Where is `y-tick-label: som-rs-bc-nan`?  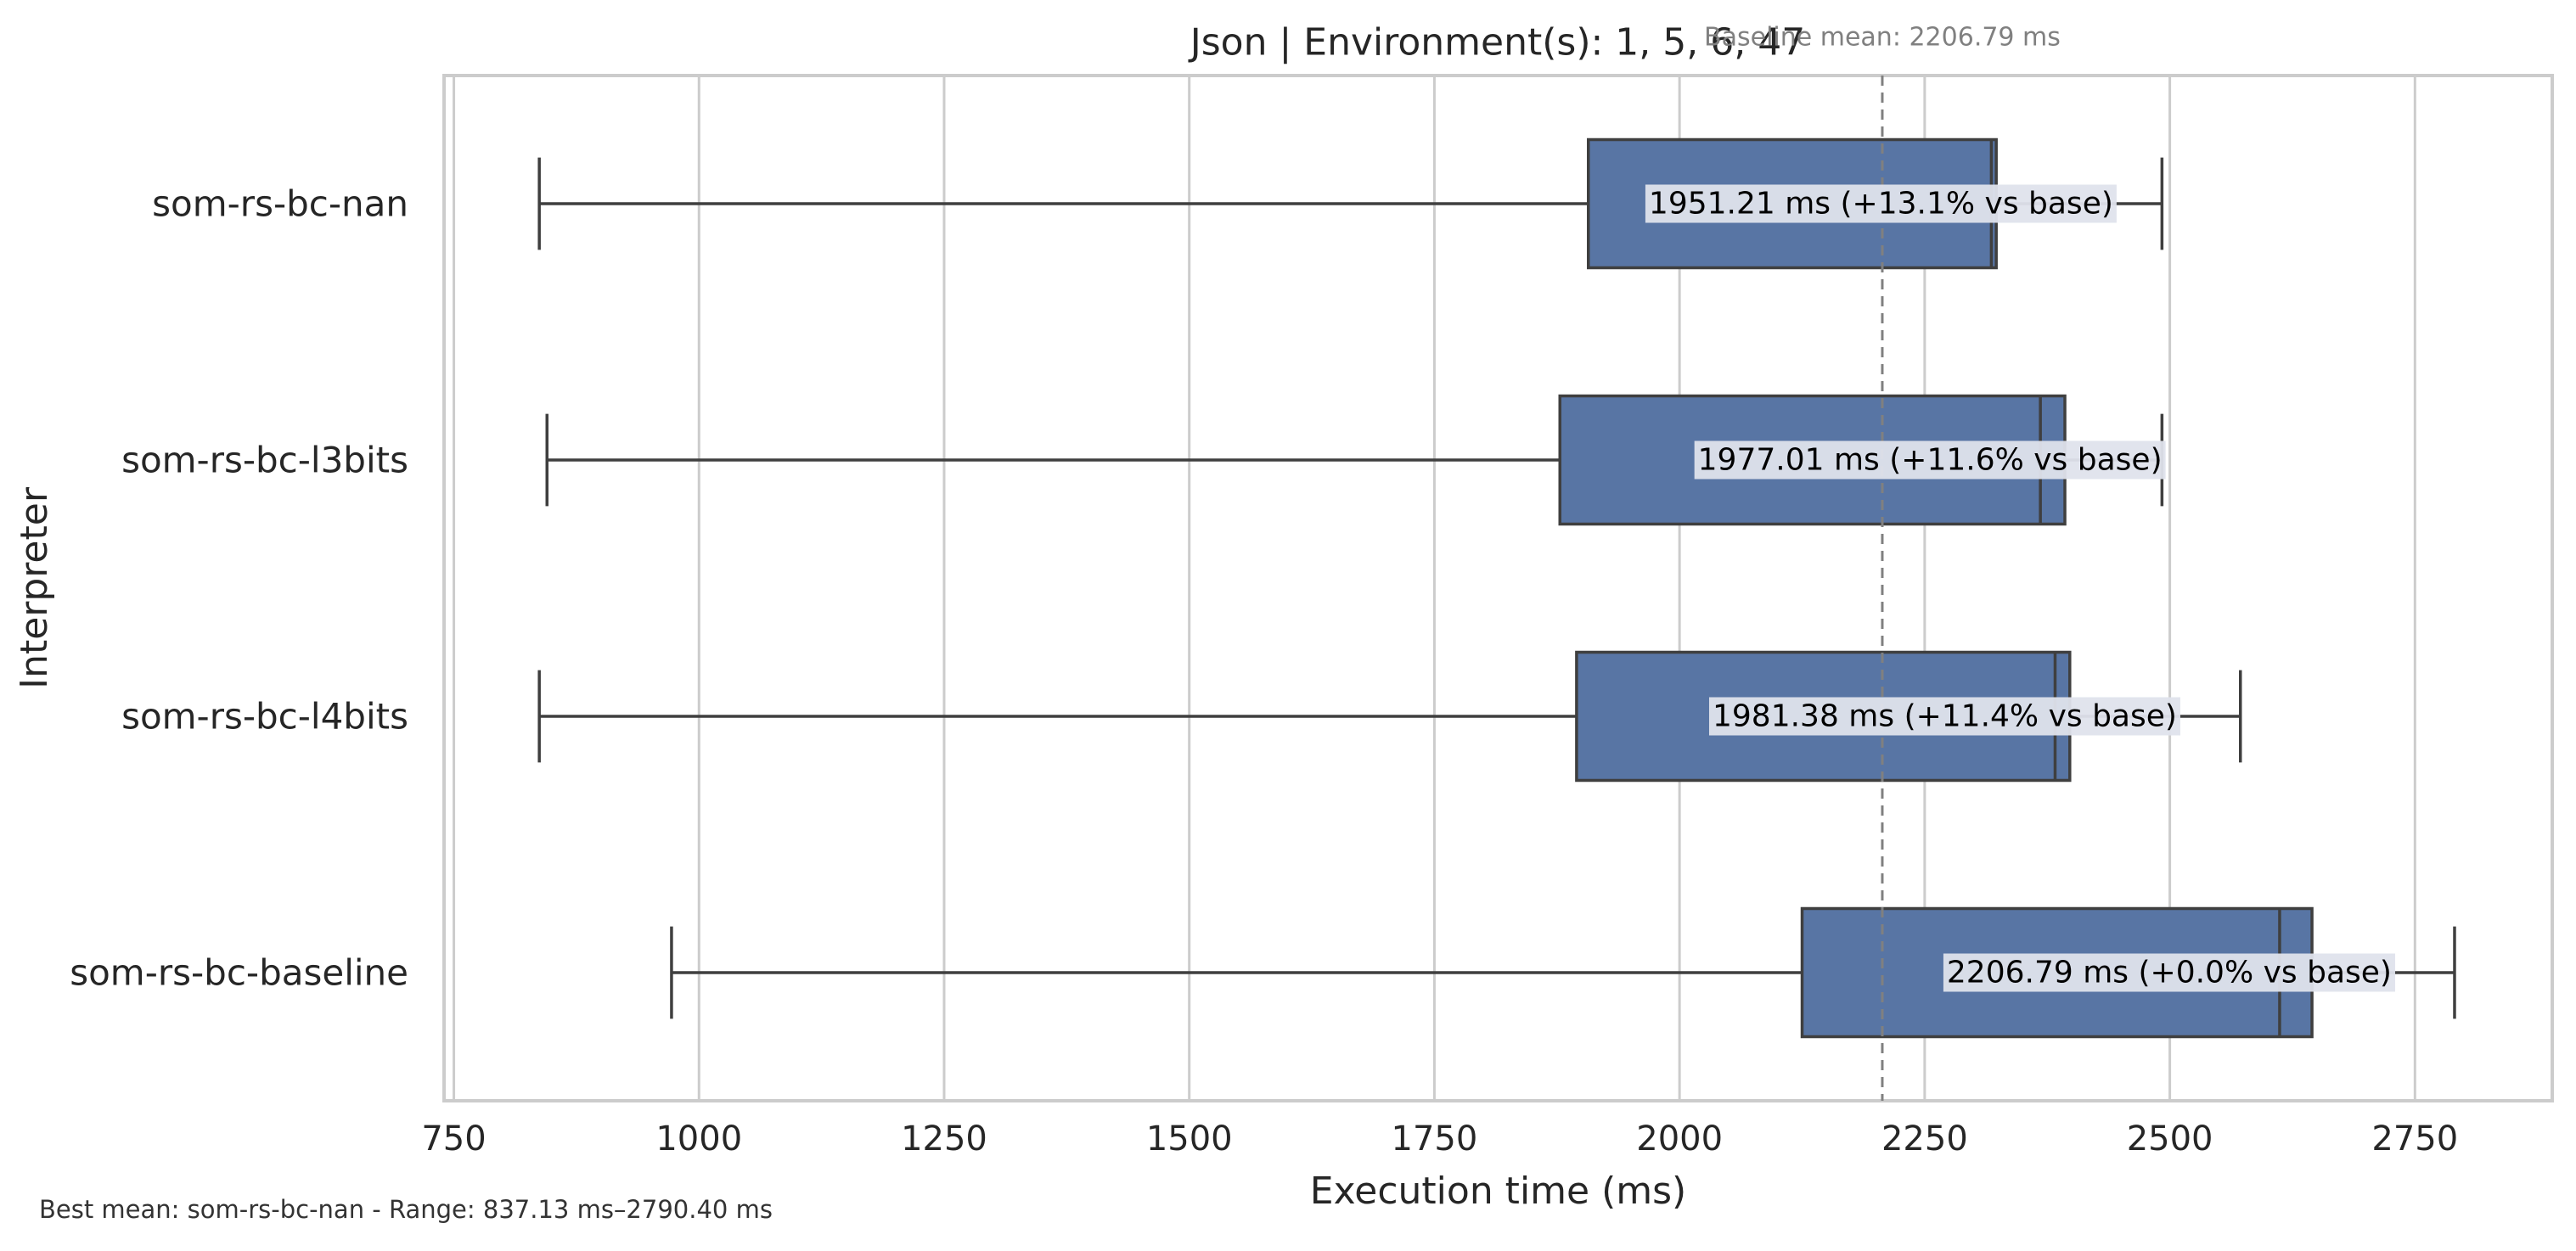 y-tick-label: som-rs-bc-nan is located at coordinates (280, 204).